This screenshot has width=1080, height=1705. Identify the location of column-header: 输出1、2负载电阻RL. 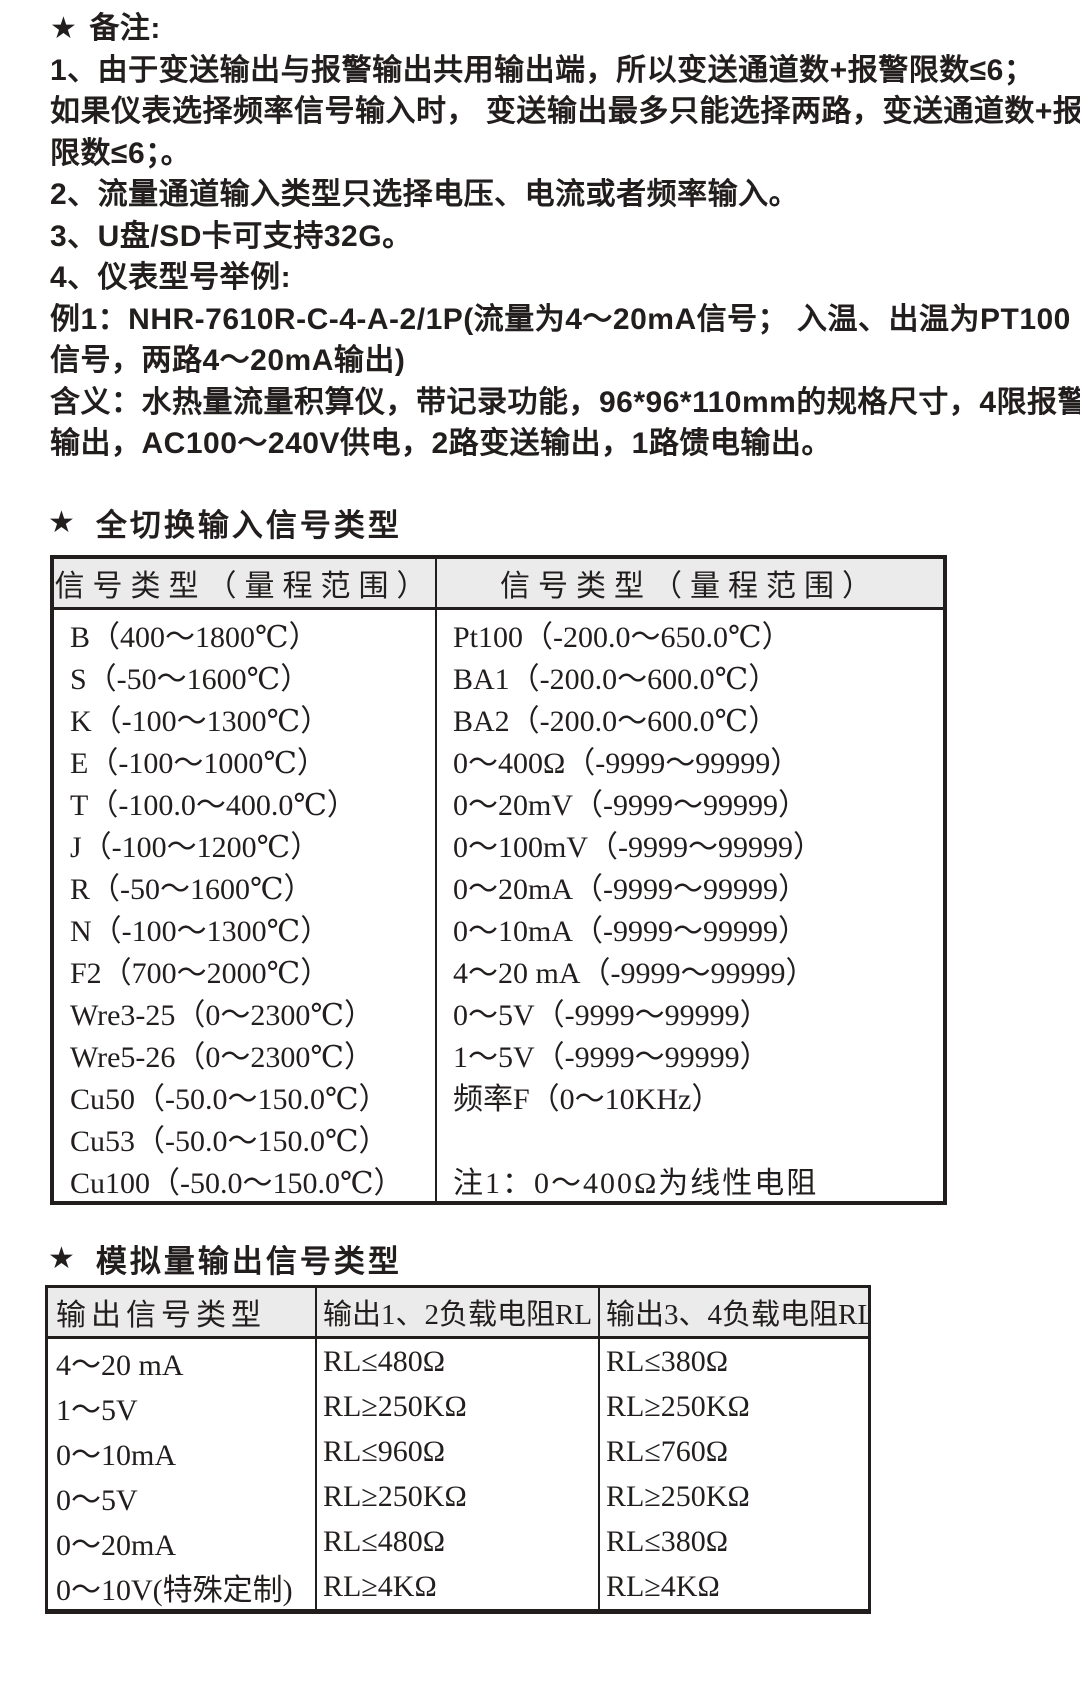
(458, 1312).